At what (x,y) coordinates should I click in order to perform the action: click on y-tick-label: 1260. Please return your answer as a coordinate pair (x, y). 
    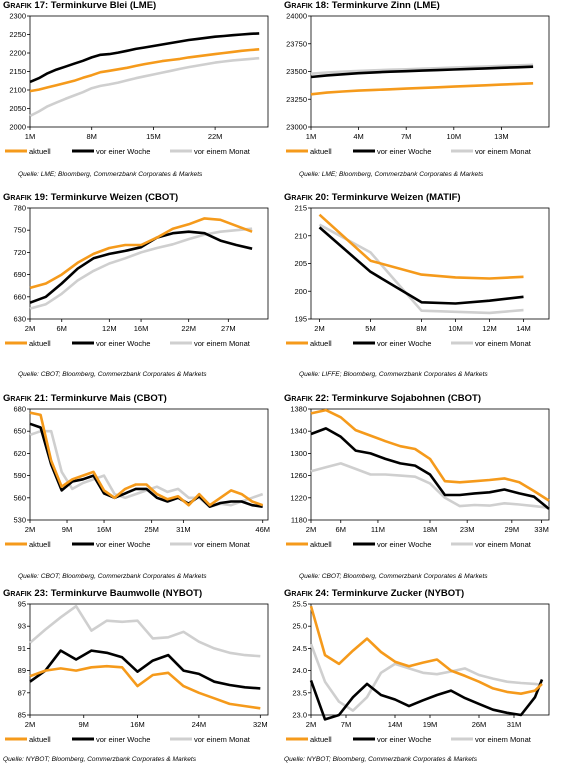
    Looking at the image, I should click on (298, 475).